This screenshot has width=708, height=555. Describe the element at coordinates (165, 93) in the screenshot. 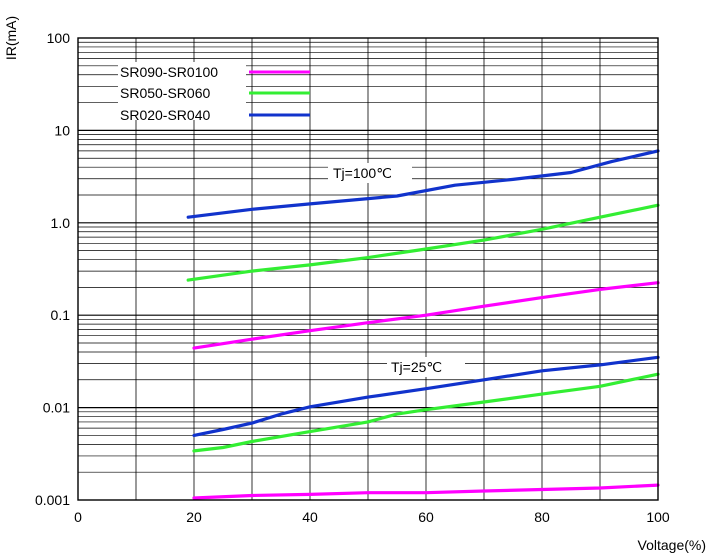

I see `legend-label-sr050: SR050-SR060` at that location.